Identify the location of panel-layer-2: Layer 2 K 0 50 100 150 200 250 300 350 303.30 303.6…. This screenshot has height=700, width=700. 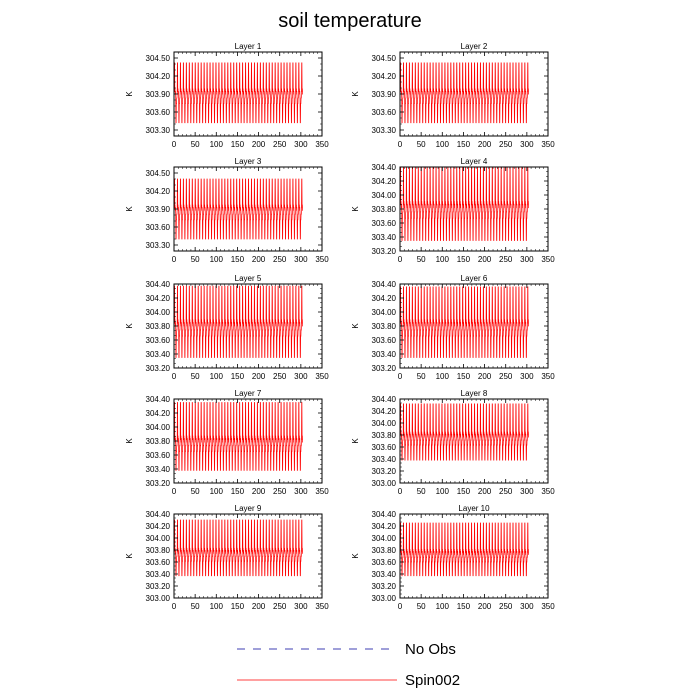
(453, 95).